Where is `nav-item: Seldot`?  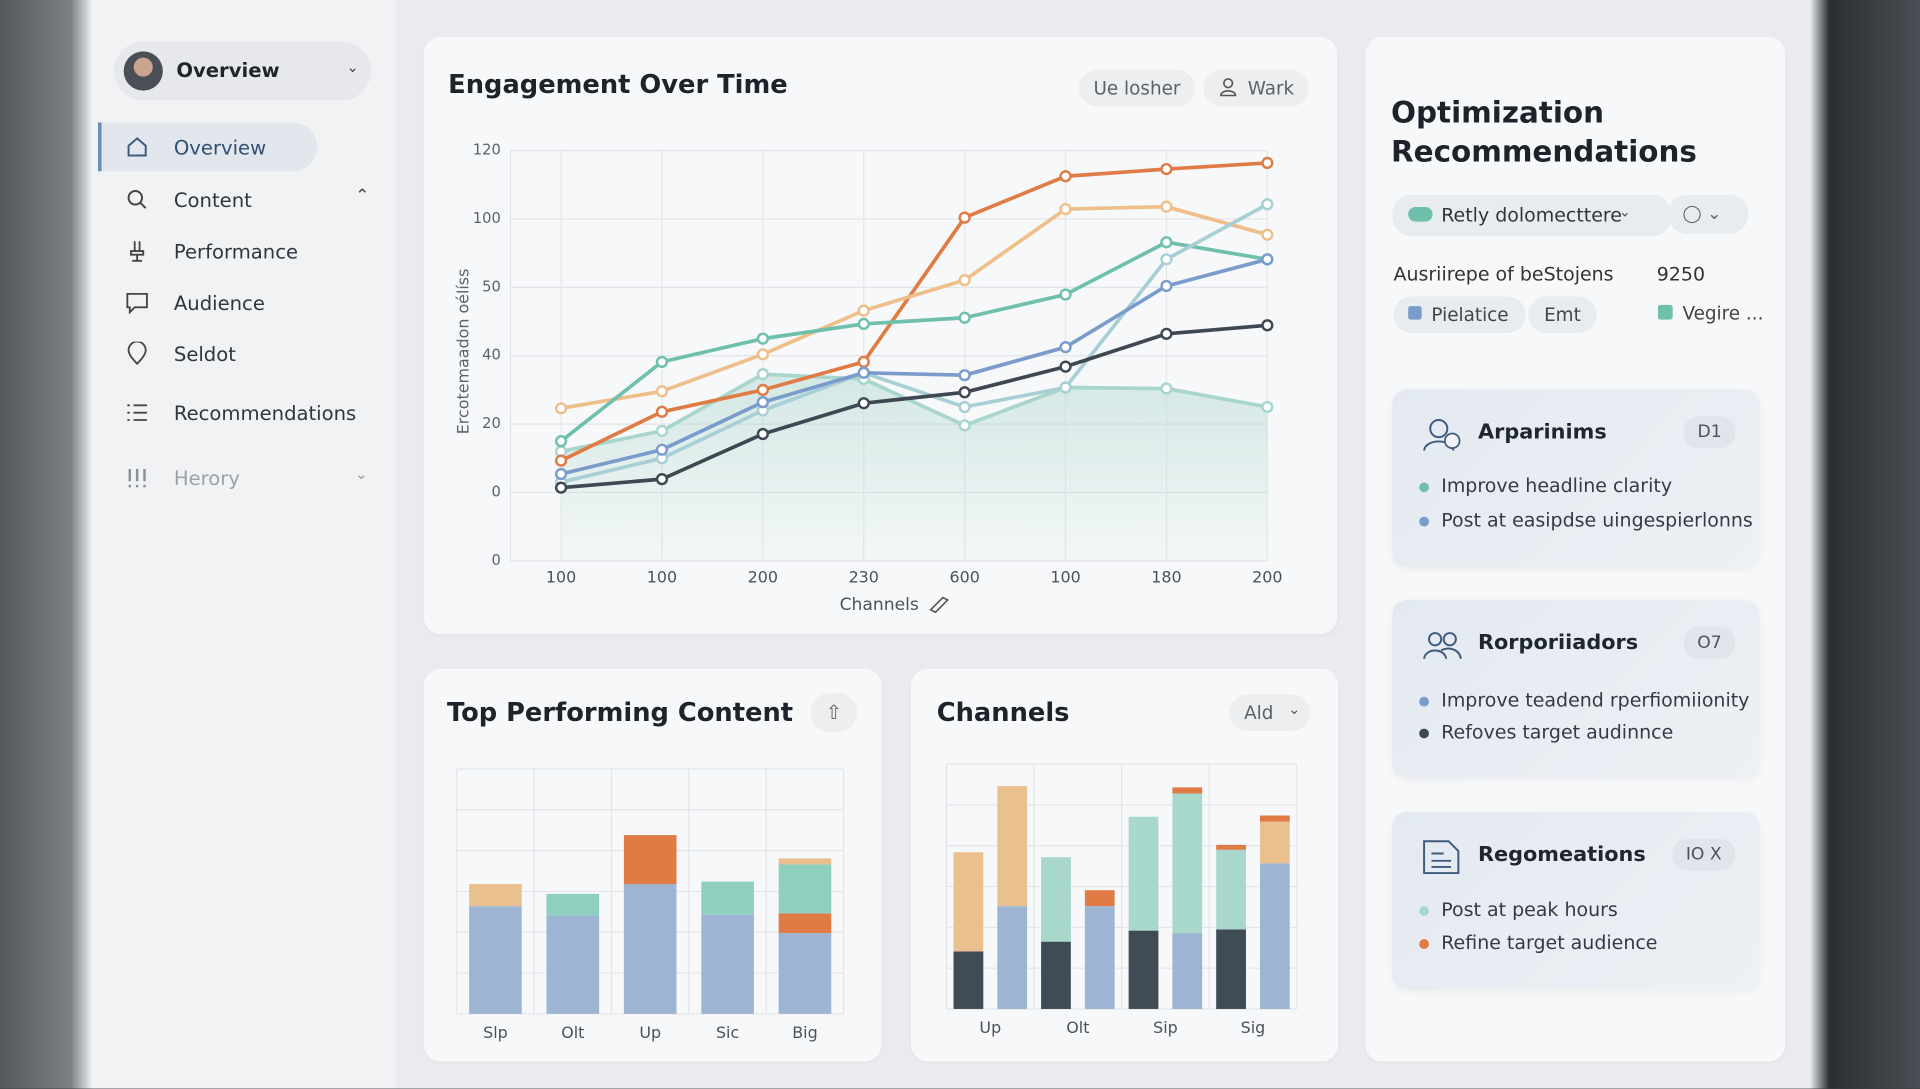 nav-item: Seldot is located at coordinates (180, 353).